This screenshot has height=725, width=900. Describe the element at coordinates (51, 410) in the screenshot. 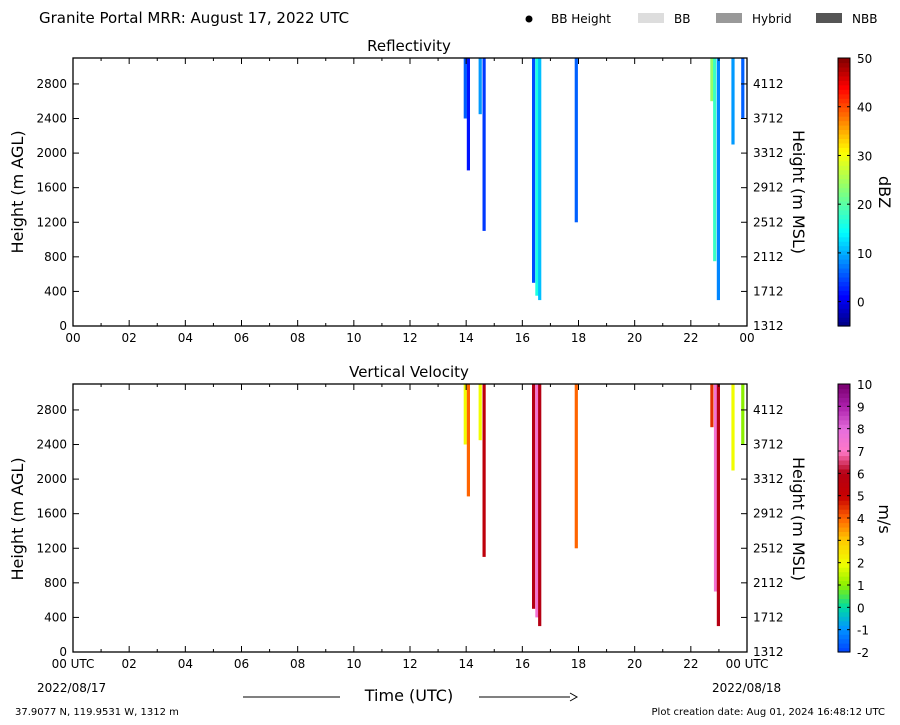

I see `y-tick-label: 2800` at that location.